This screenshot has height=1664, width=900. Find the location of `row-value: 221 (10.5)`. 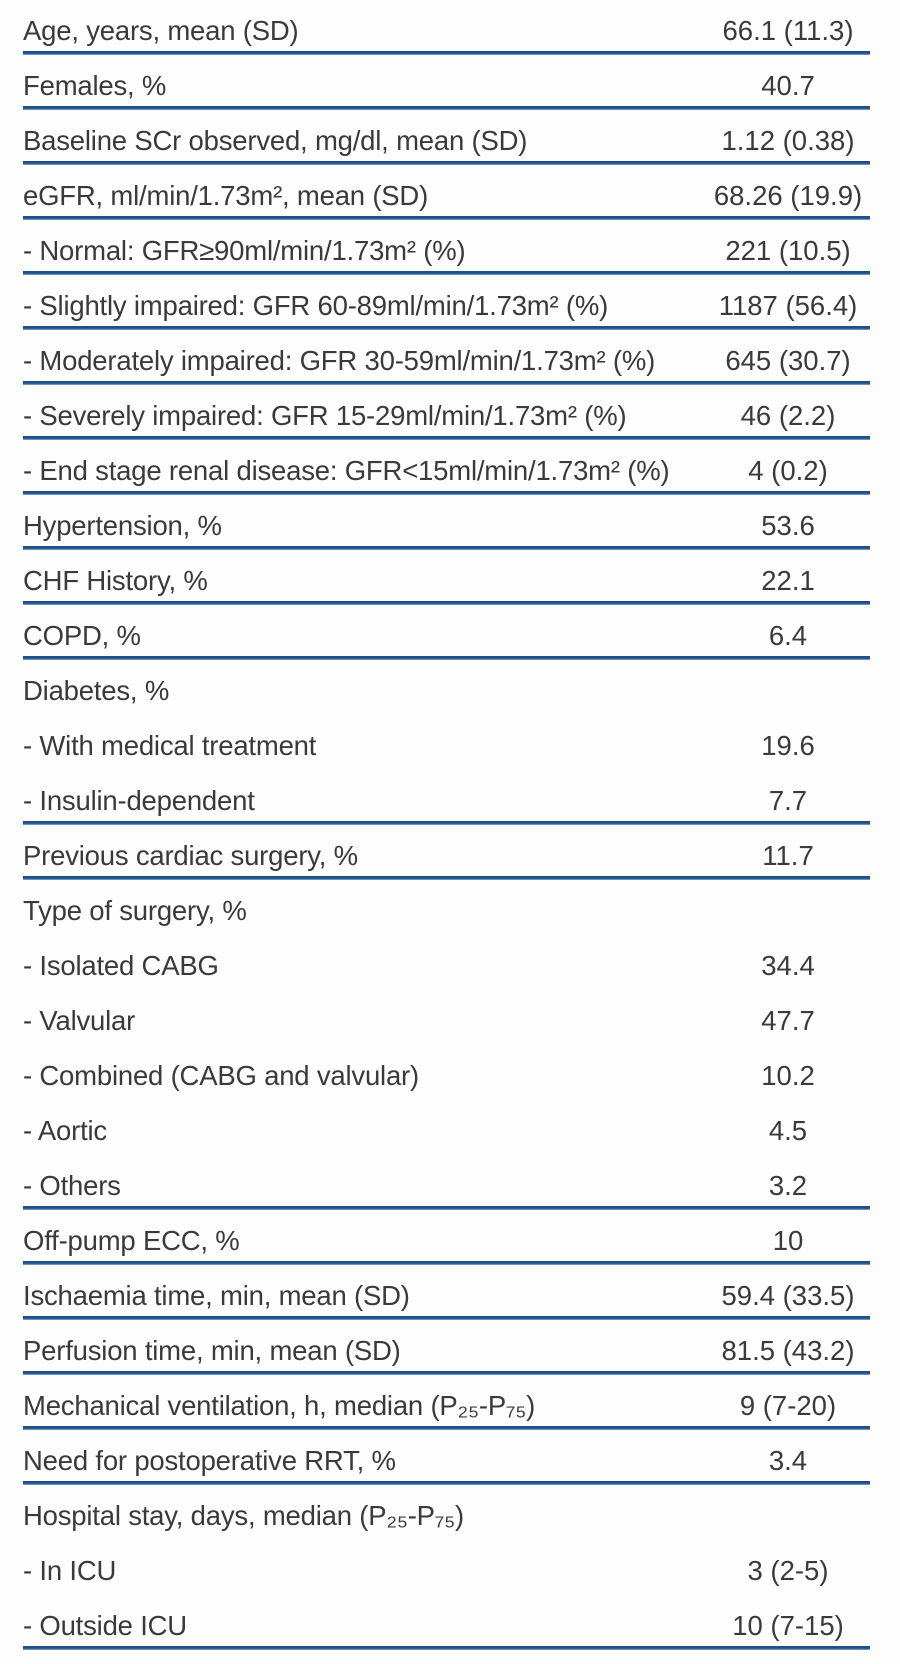

row-value: 221 (10.5) is located at coordinates (788, 250).